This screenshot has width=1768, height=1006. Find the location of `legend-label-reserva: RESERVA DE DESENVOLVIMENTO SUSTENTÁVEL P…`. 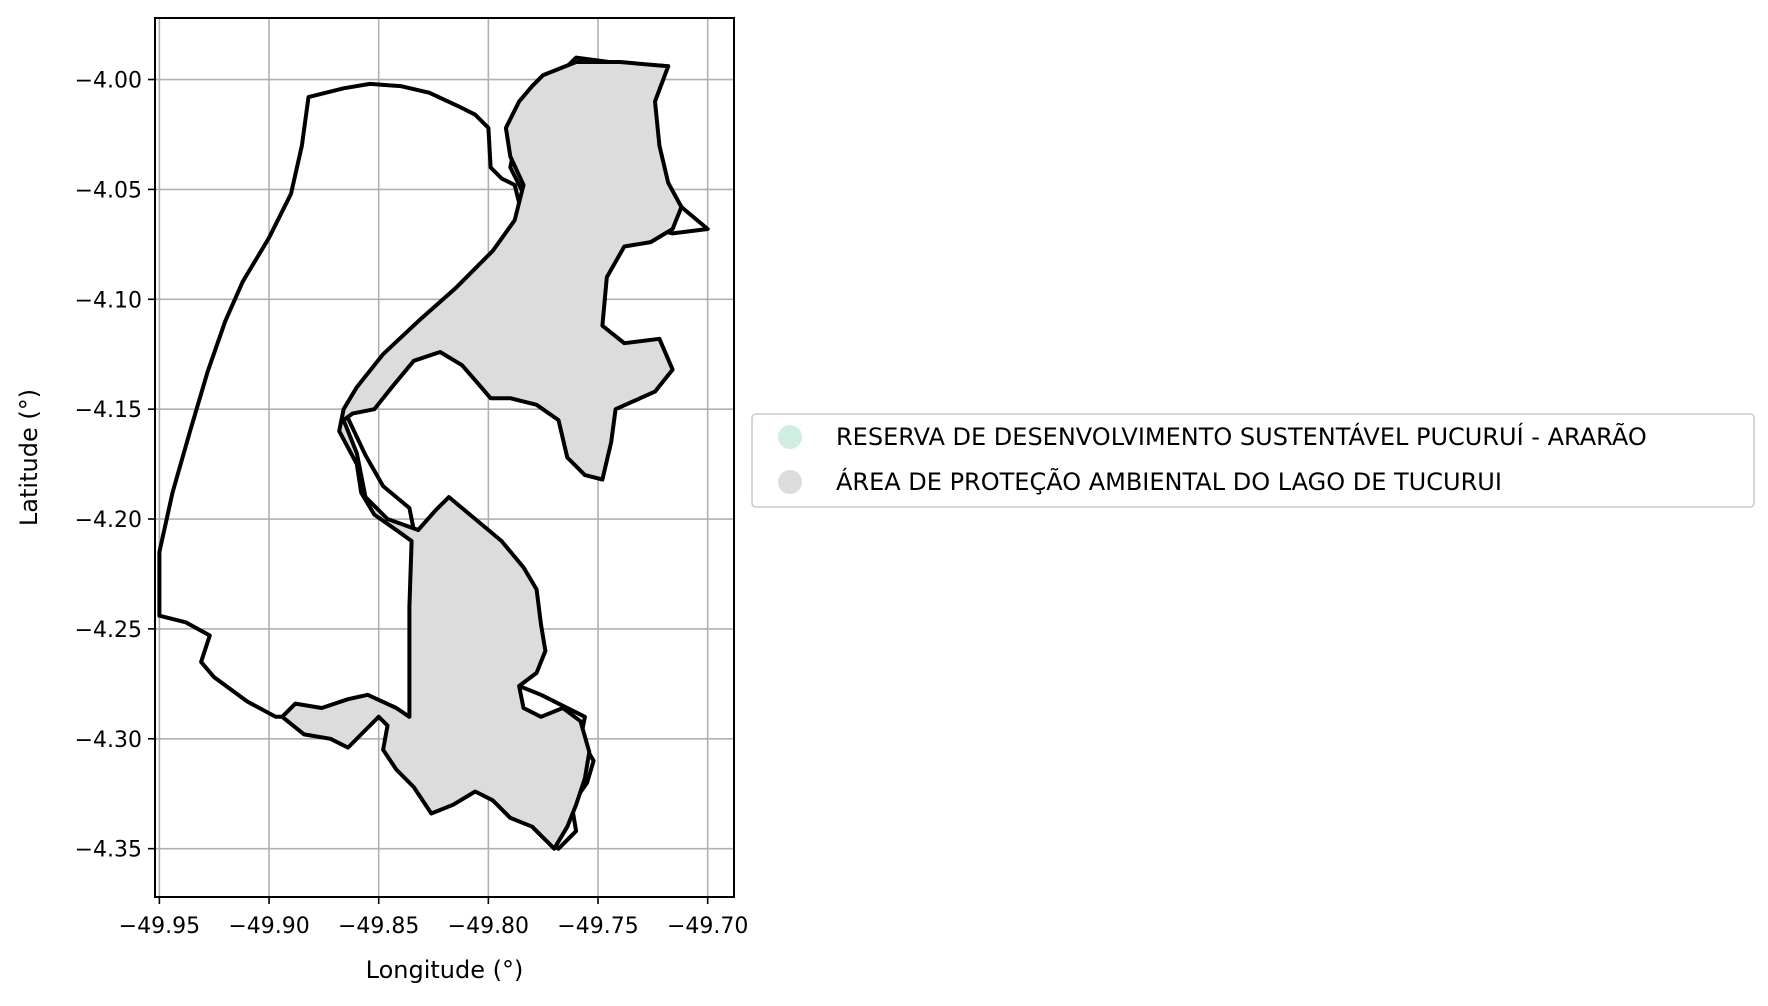

legend-label-reserva: RESERVA DE DESENVOLVIMENTO SUSTENTÁVEL P… is located at coordinates (1241, 436).